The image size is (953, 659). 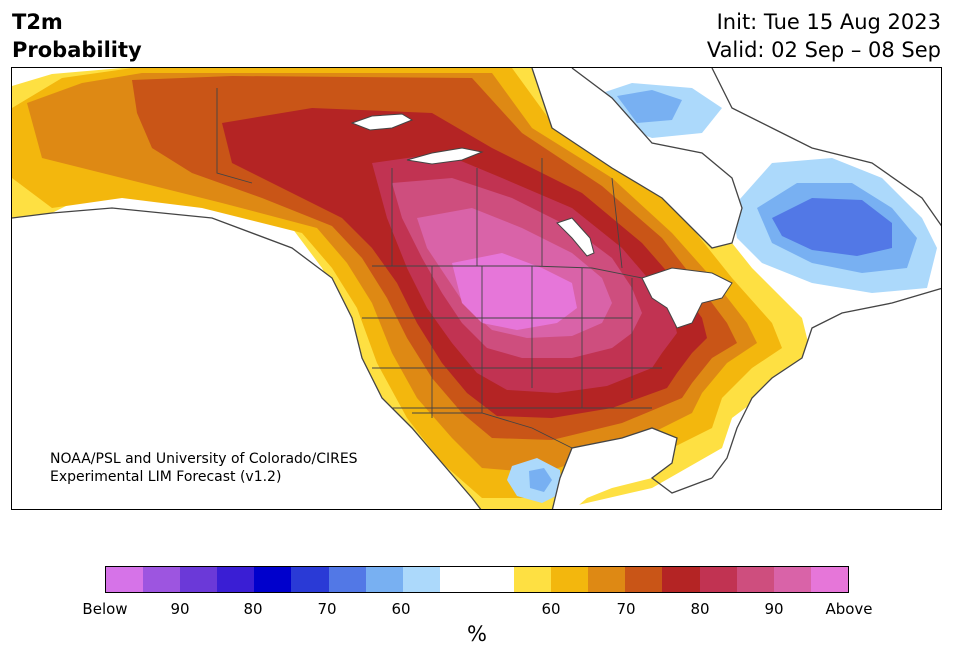 What do you see at coordinates (826, 147) in the screenshot?
I see `arctic-north` at bounding box center [826, 147].